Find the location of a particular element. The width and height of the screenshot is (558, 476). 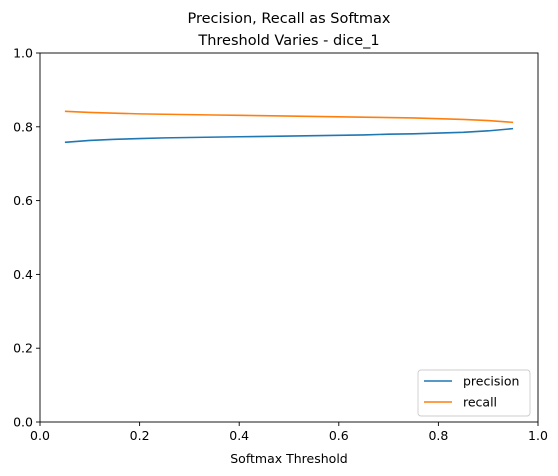

x-tick-label: 0.8 is located at coordinates (438, 435).